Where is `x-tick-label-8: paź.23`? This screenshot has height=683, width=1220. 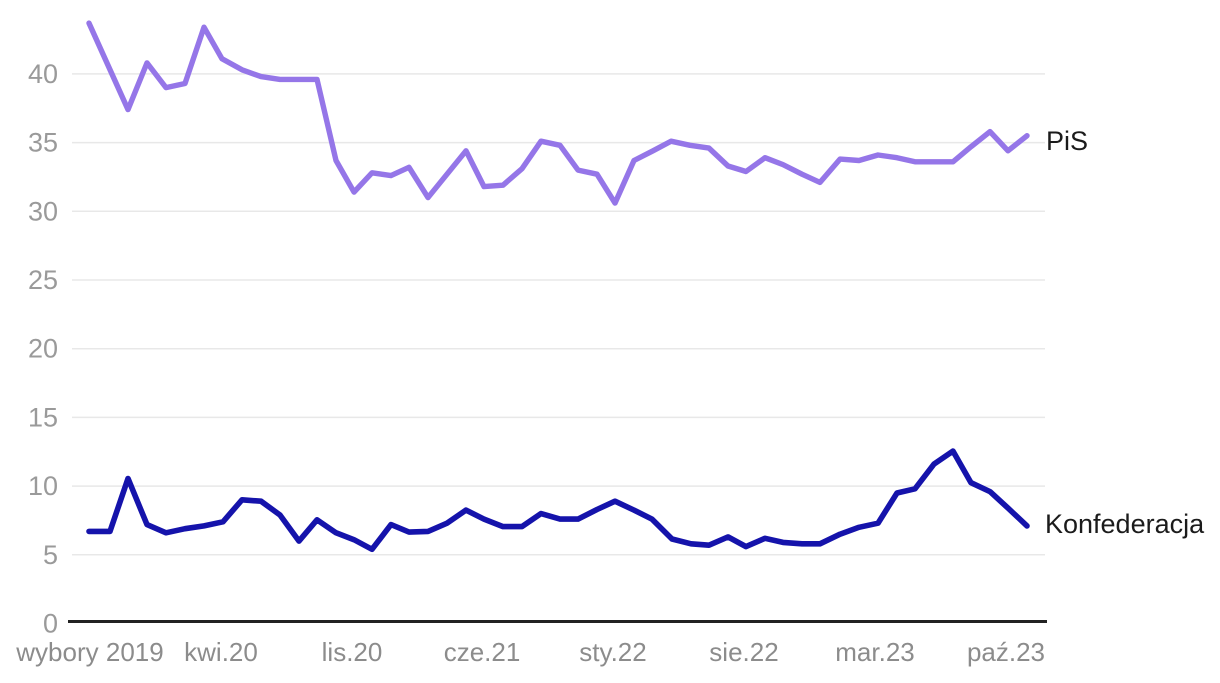 x-tick-label-8: paź.23 is located at coordinates (1006, 652).